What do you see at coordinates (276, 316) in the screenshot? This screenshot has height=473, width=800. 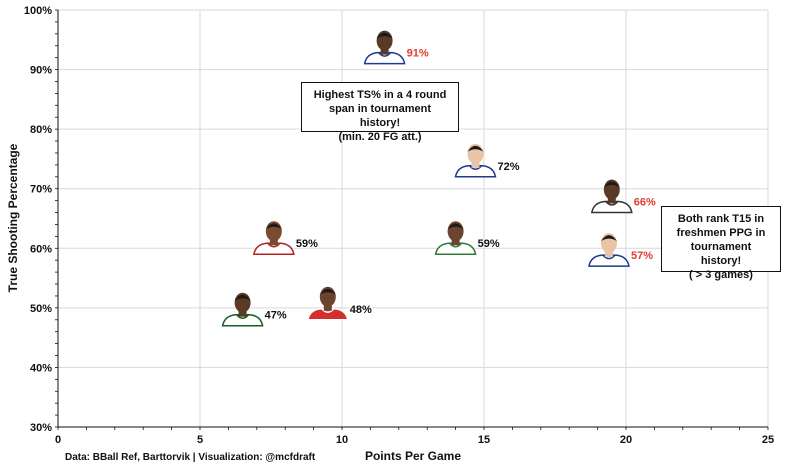 I see `data-point-label: 47%` at bounding box center [276, 316].